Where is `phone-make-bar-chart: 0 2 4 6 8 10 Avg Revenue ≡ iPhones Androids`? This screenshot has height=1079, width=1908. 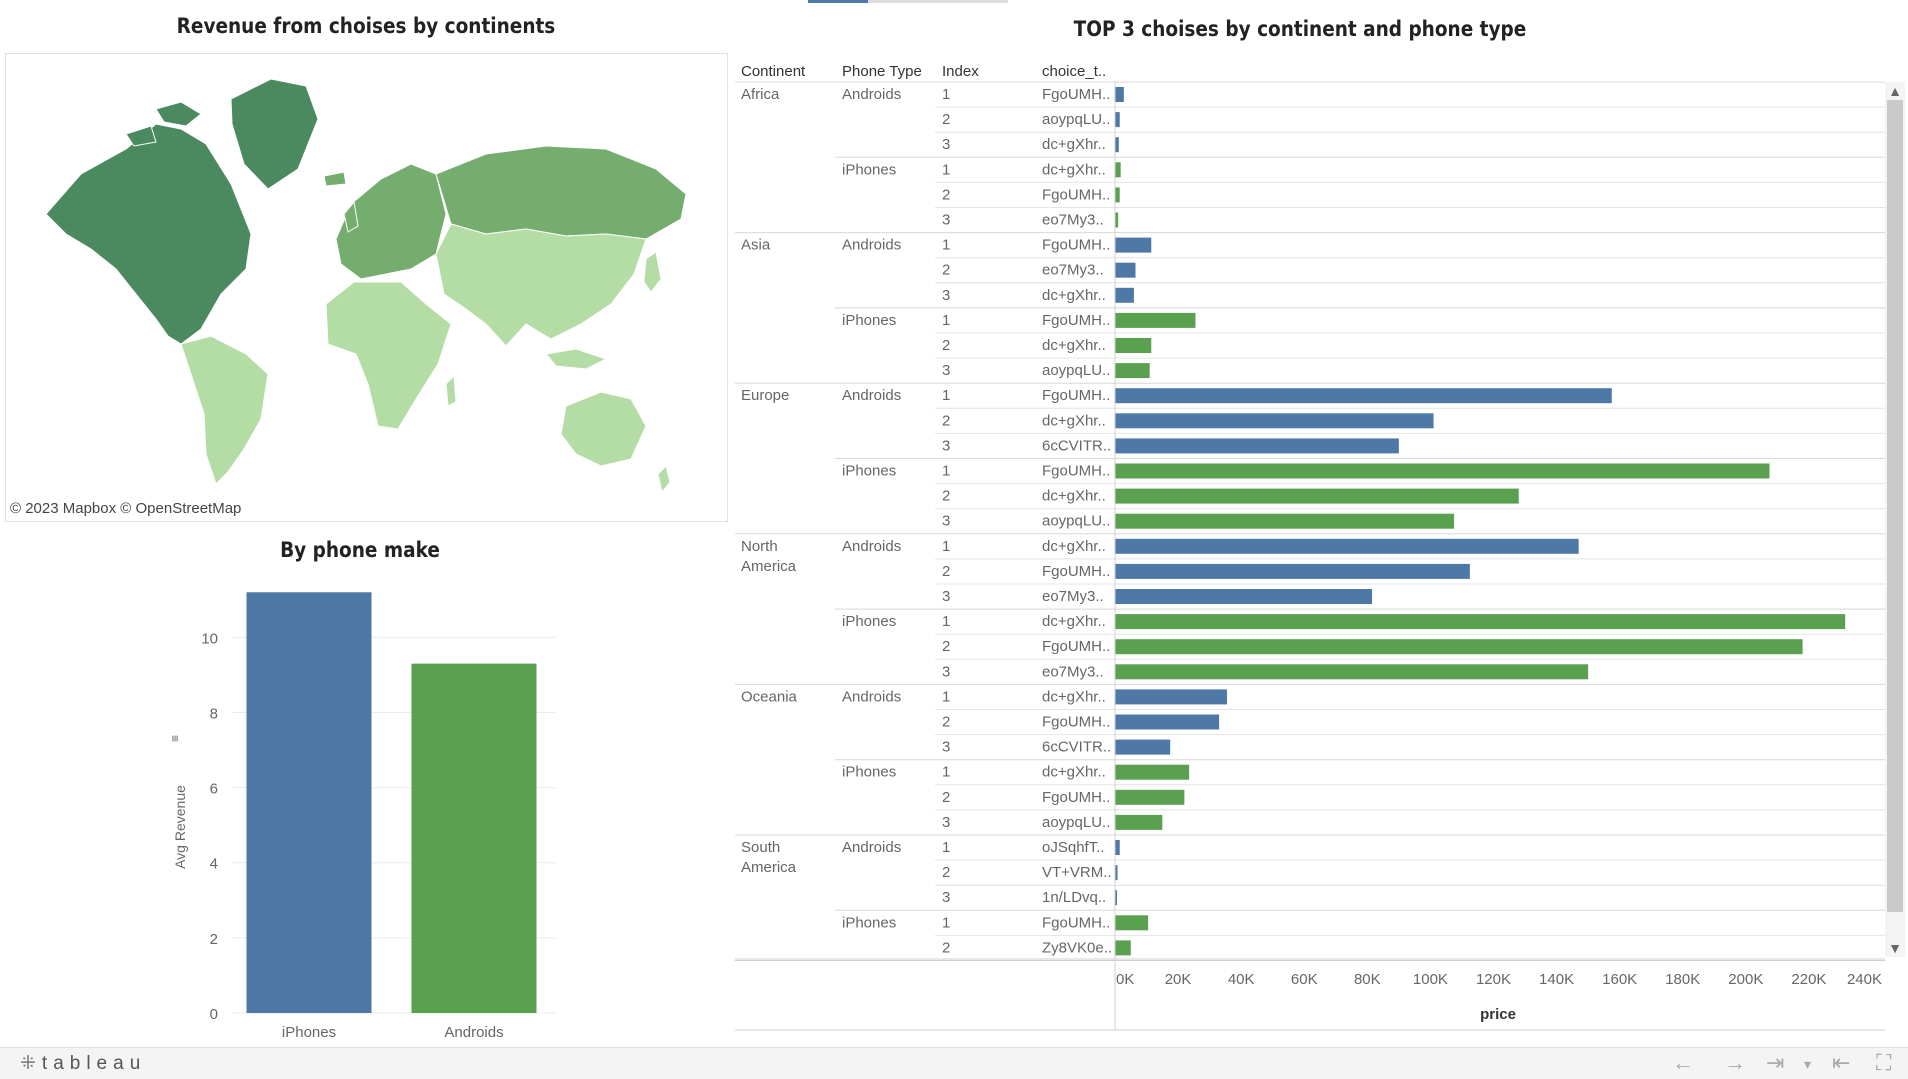 phone-make-bar-chart: 0 2 4 6 8 10 Avg Revenue ≡ iPhones Androids is located at coordinates (362, 816).